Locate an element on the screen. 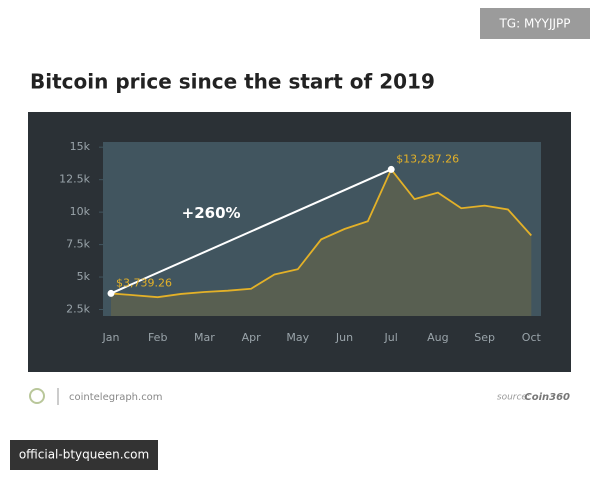  banner-box is located at coordinates (84, 455).